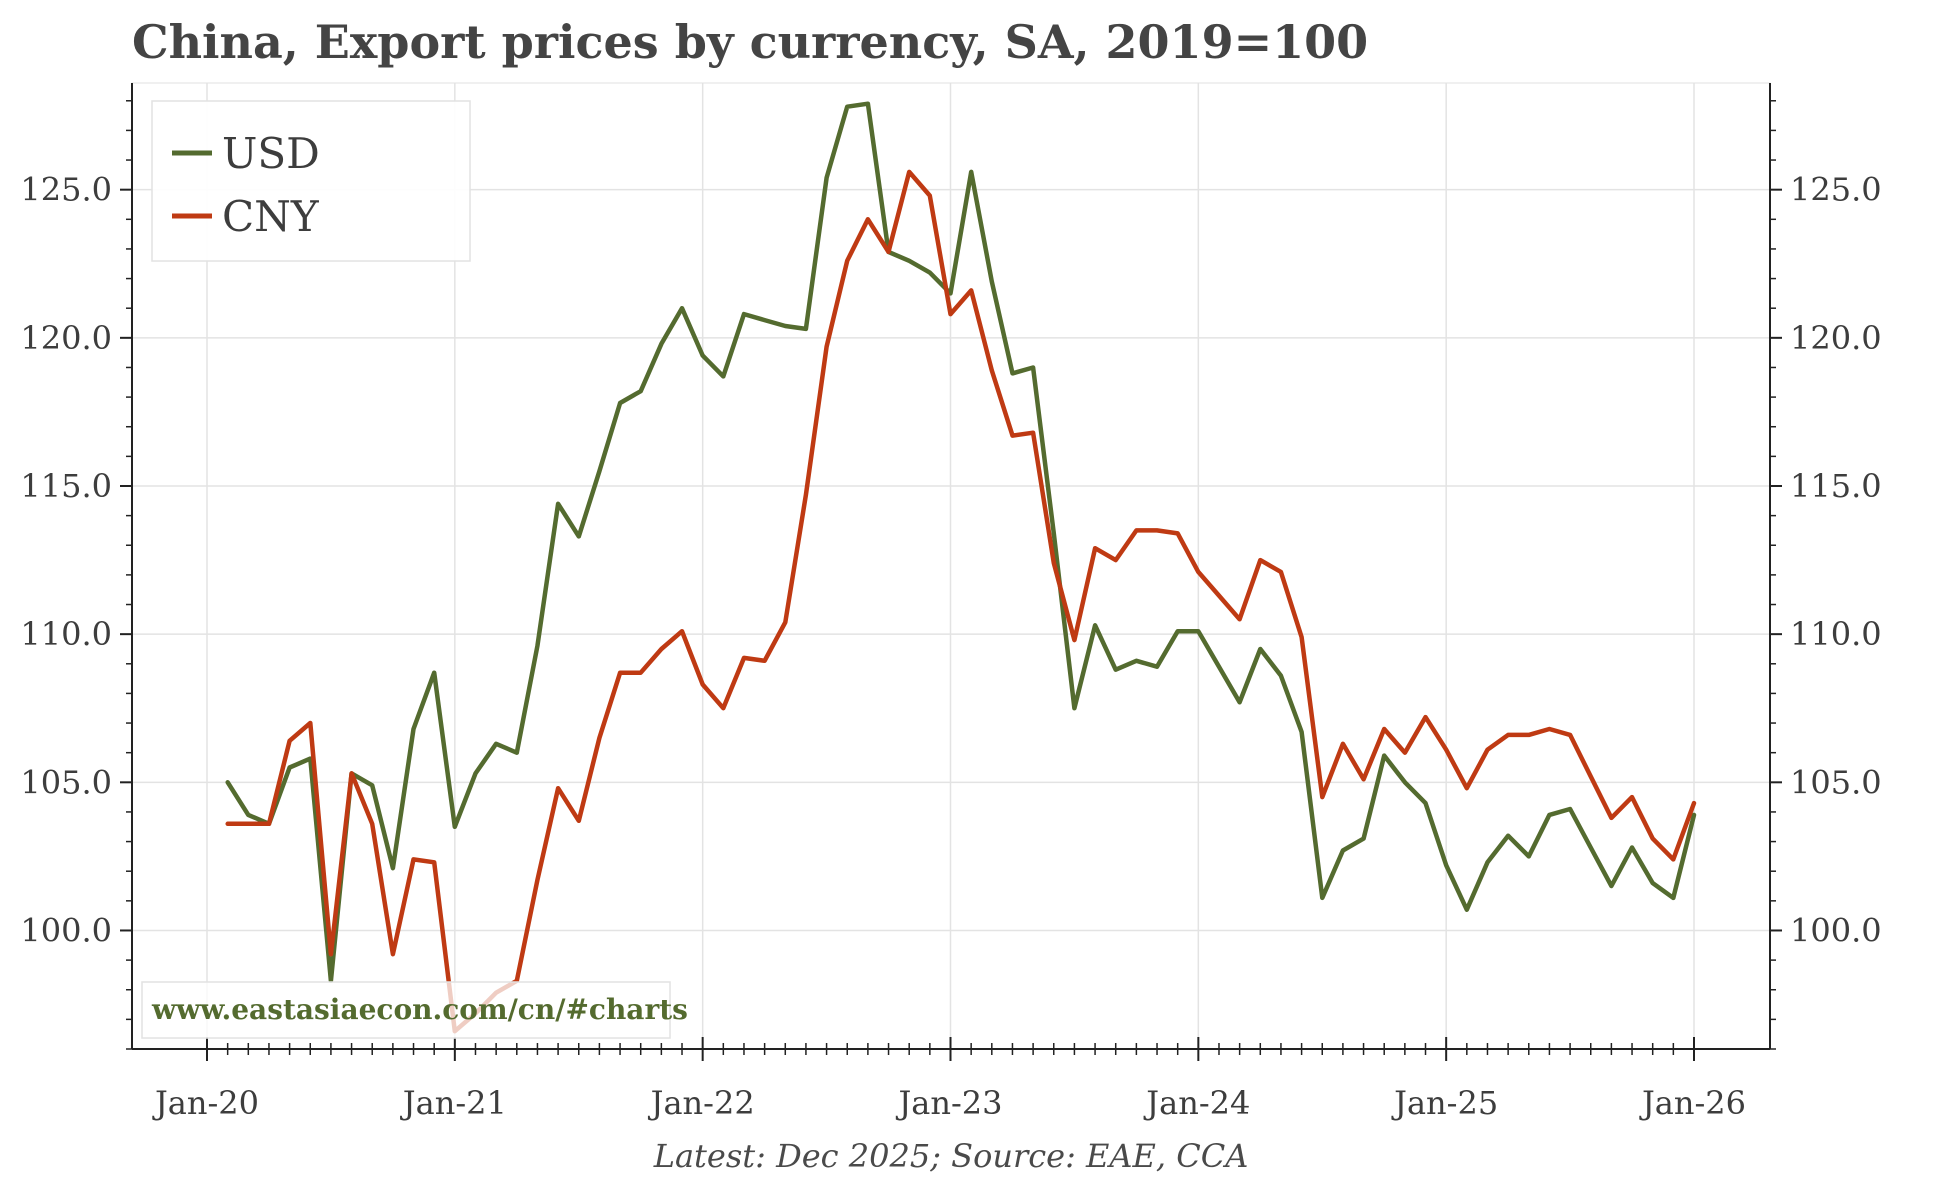 The width and height of the screenshot is (1944, 1178). What do you see at coordinates (66, 930) in the screenshot?
I see `y-tick-label-left: 100.0` at bounding box center [66, 930].